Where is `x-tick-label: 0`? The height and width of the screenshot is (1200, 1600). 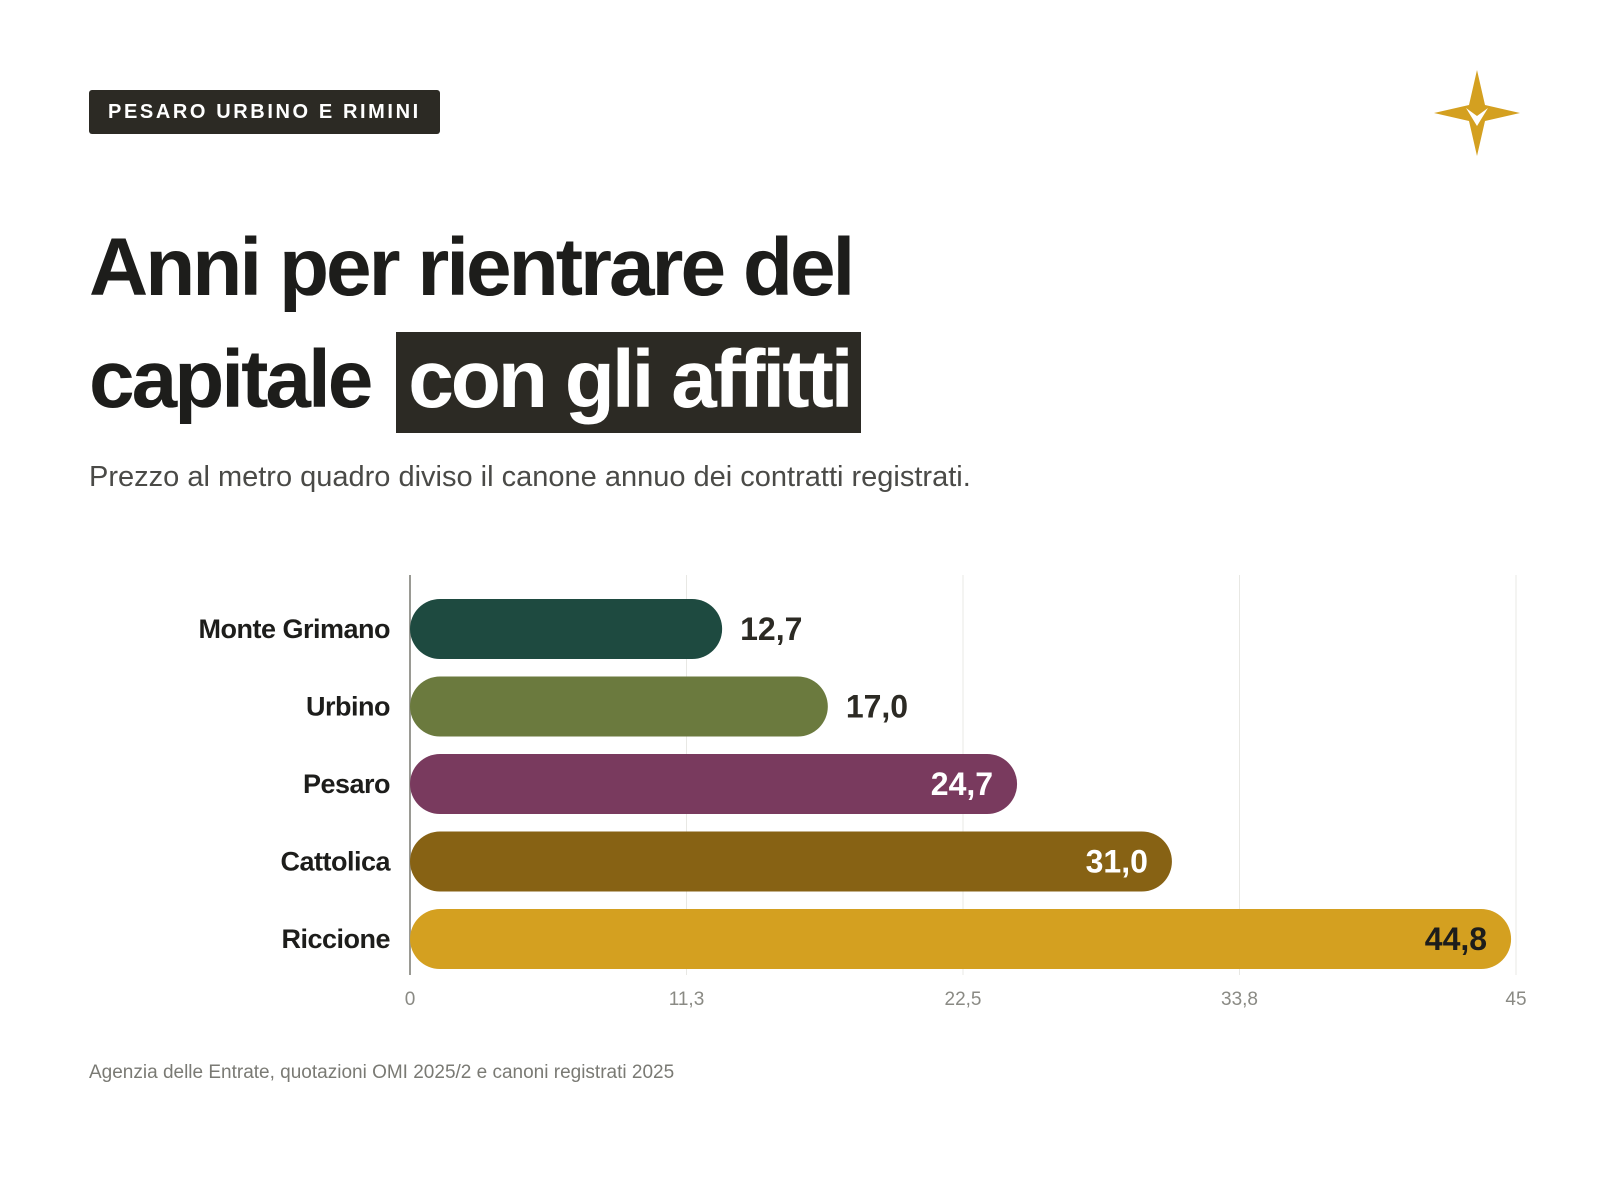 x-tick-label: 0 is located at coordinates (410, 999).